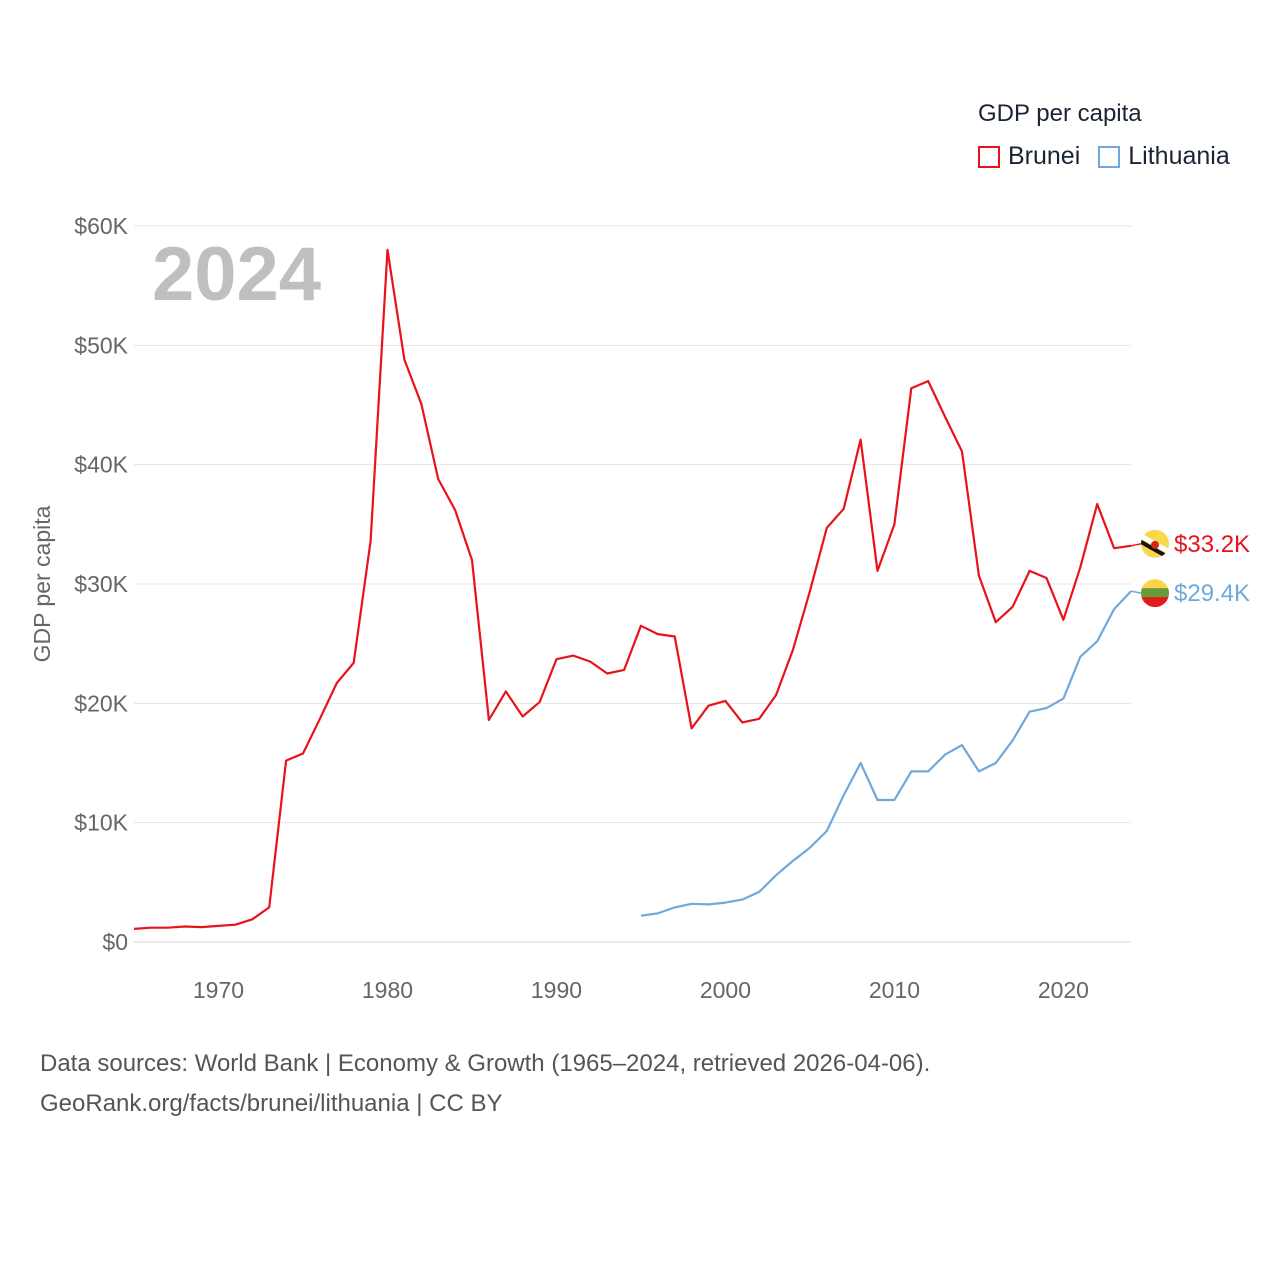 Image resolution: width=1280 pixels, height=1280 pixels. What do you see at coordinates (101, 703) in the screenshot?
I see `y-tick-label: $20K` at bounding box center [101, 703].